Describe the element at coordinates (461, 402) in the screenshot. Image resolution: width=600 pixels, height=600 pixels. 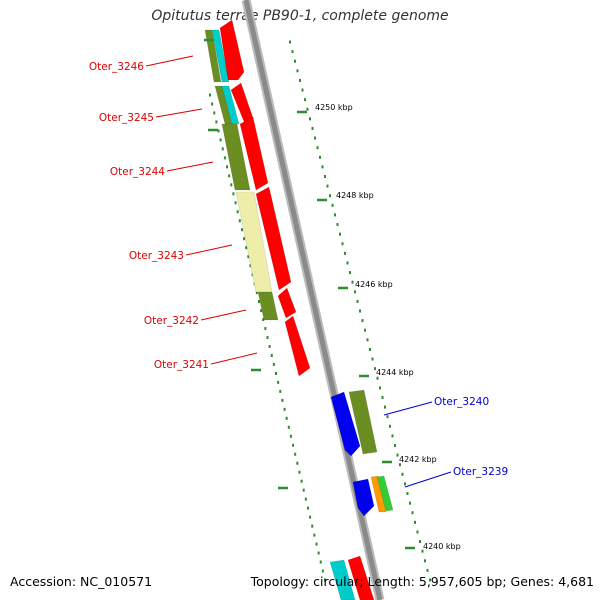
I see `gene-label-oter-3240: Oter_3240` at that location.